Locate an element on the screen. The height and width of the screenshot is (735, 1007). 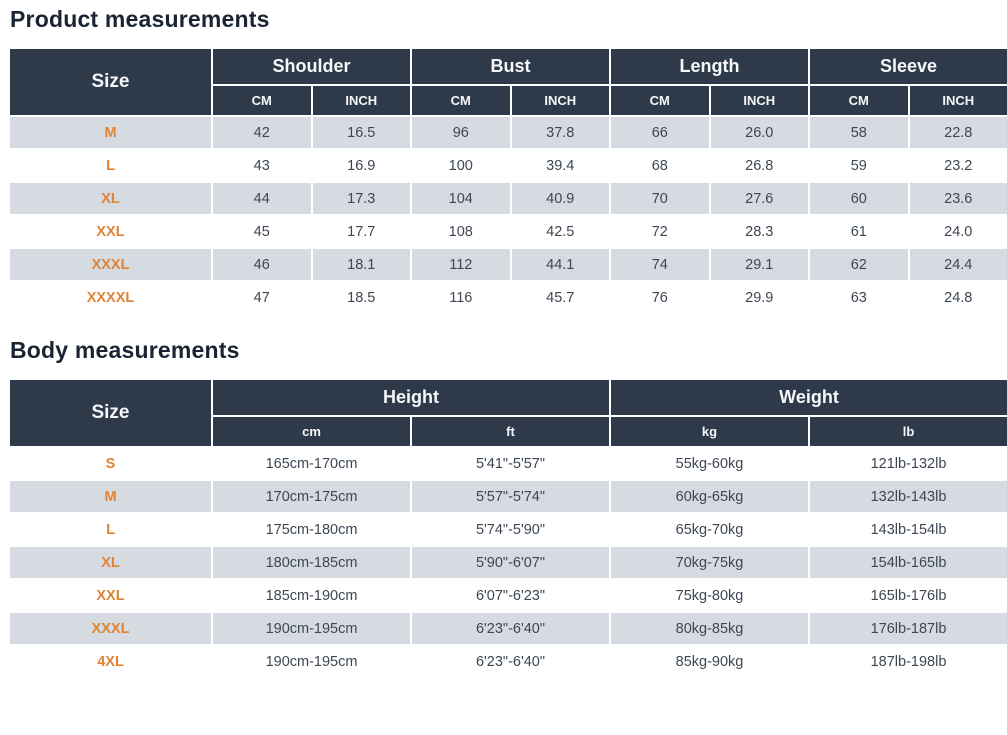
size-cell: XXXXL is located at coordinates (110, 297).